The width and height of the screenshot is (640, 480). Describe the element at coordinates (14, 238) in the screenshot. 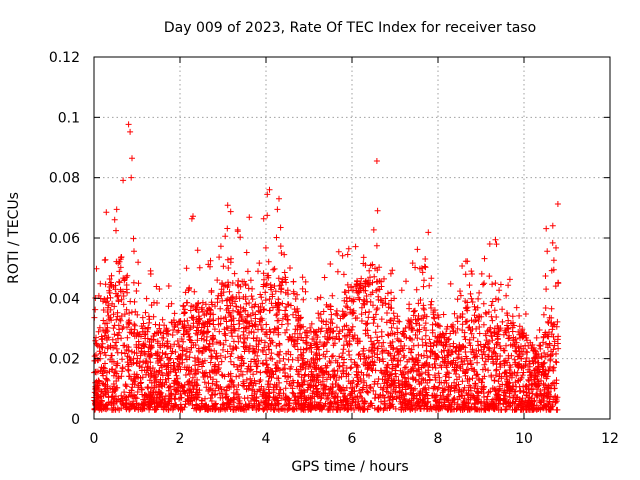

I see `y-axis-label: ROTI / TECUs` at that location.